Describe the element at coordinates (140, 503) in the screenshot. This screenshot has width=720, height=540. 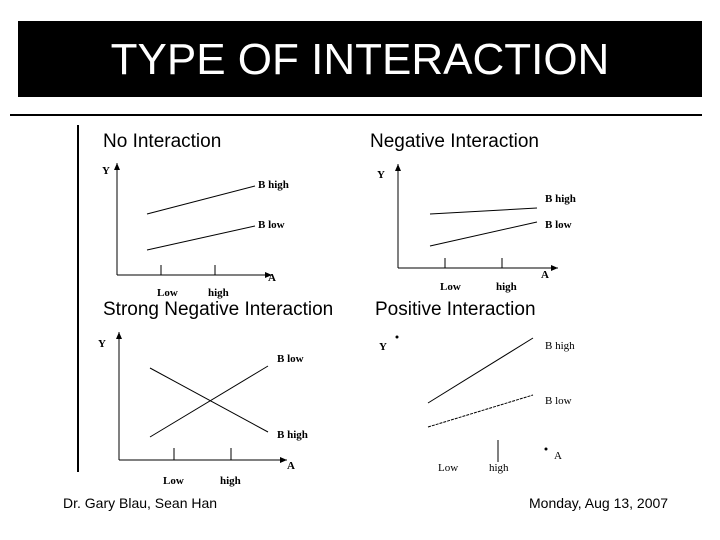
I see `footer-authors: Dr. Gary Blau, Sean Han` at that location.